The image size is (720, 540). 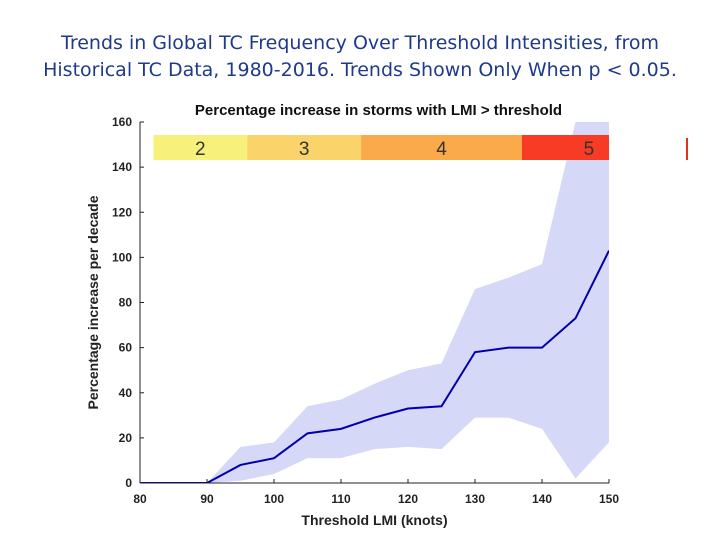 What do you see at coordinates (126, 393) in the screenshot?
I see `y-tick-label-40: 40` at bounding box center [126, 393].